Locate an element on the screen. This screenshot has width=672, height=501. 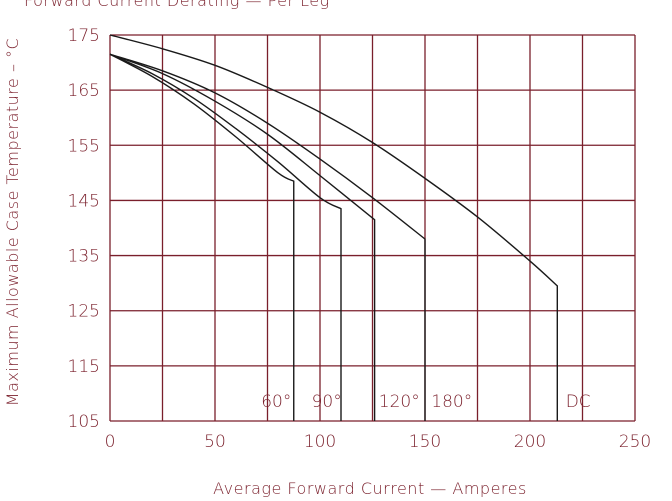
x-tick-label: 250 is located at coordinates (635, 442).